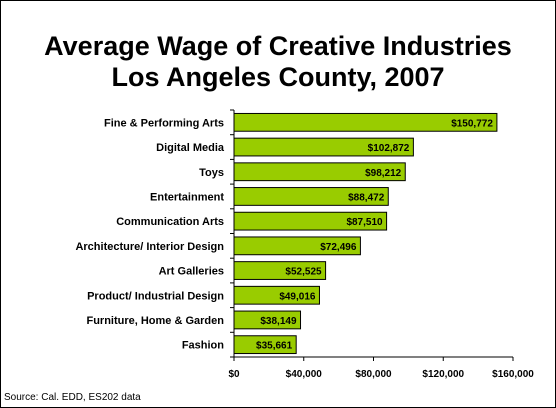 This screenshot has width=556, height=408. Describe the element at coordinates (191, 272) in the screenshot. I see `category-label: Art Galleries` at that location.